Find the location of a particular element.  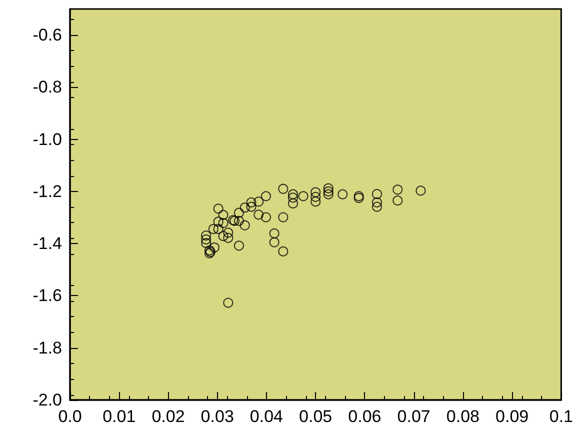

x-tick-label: 0.04 is located at coordinates (267, 416).